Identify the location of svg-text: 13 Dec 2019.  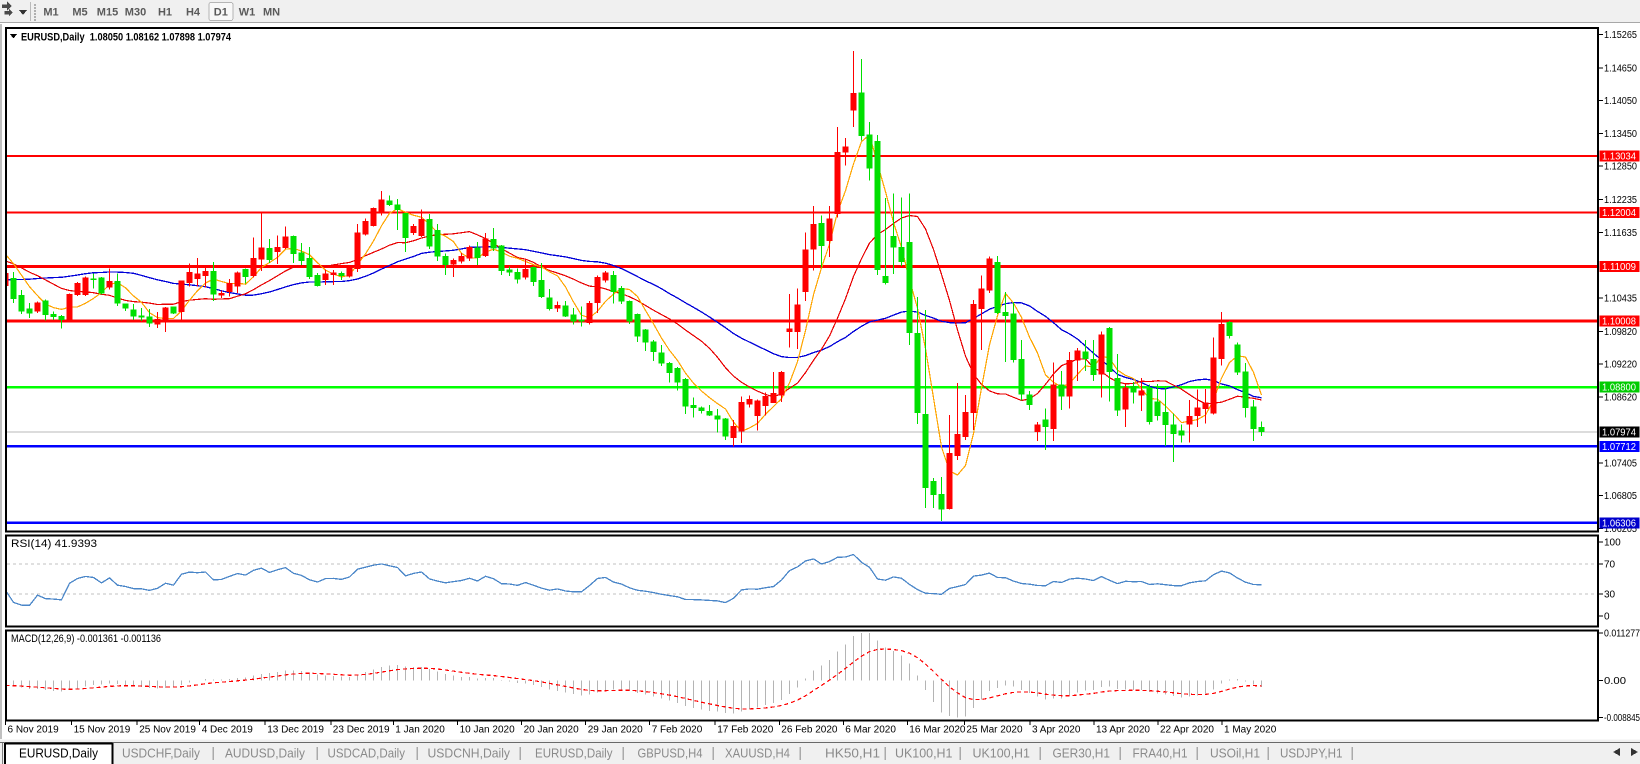
(295, 730).